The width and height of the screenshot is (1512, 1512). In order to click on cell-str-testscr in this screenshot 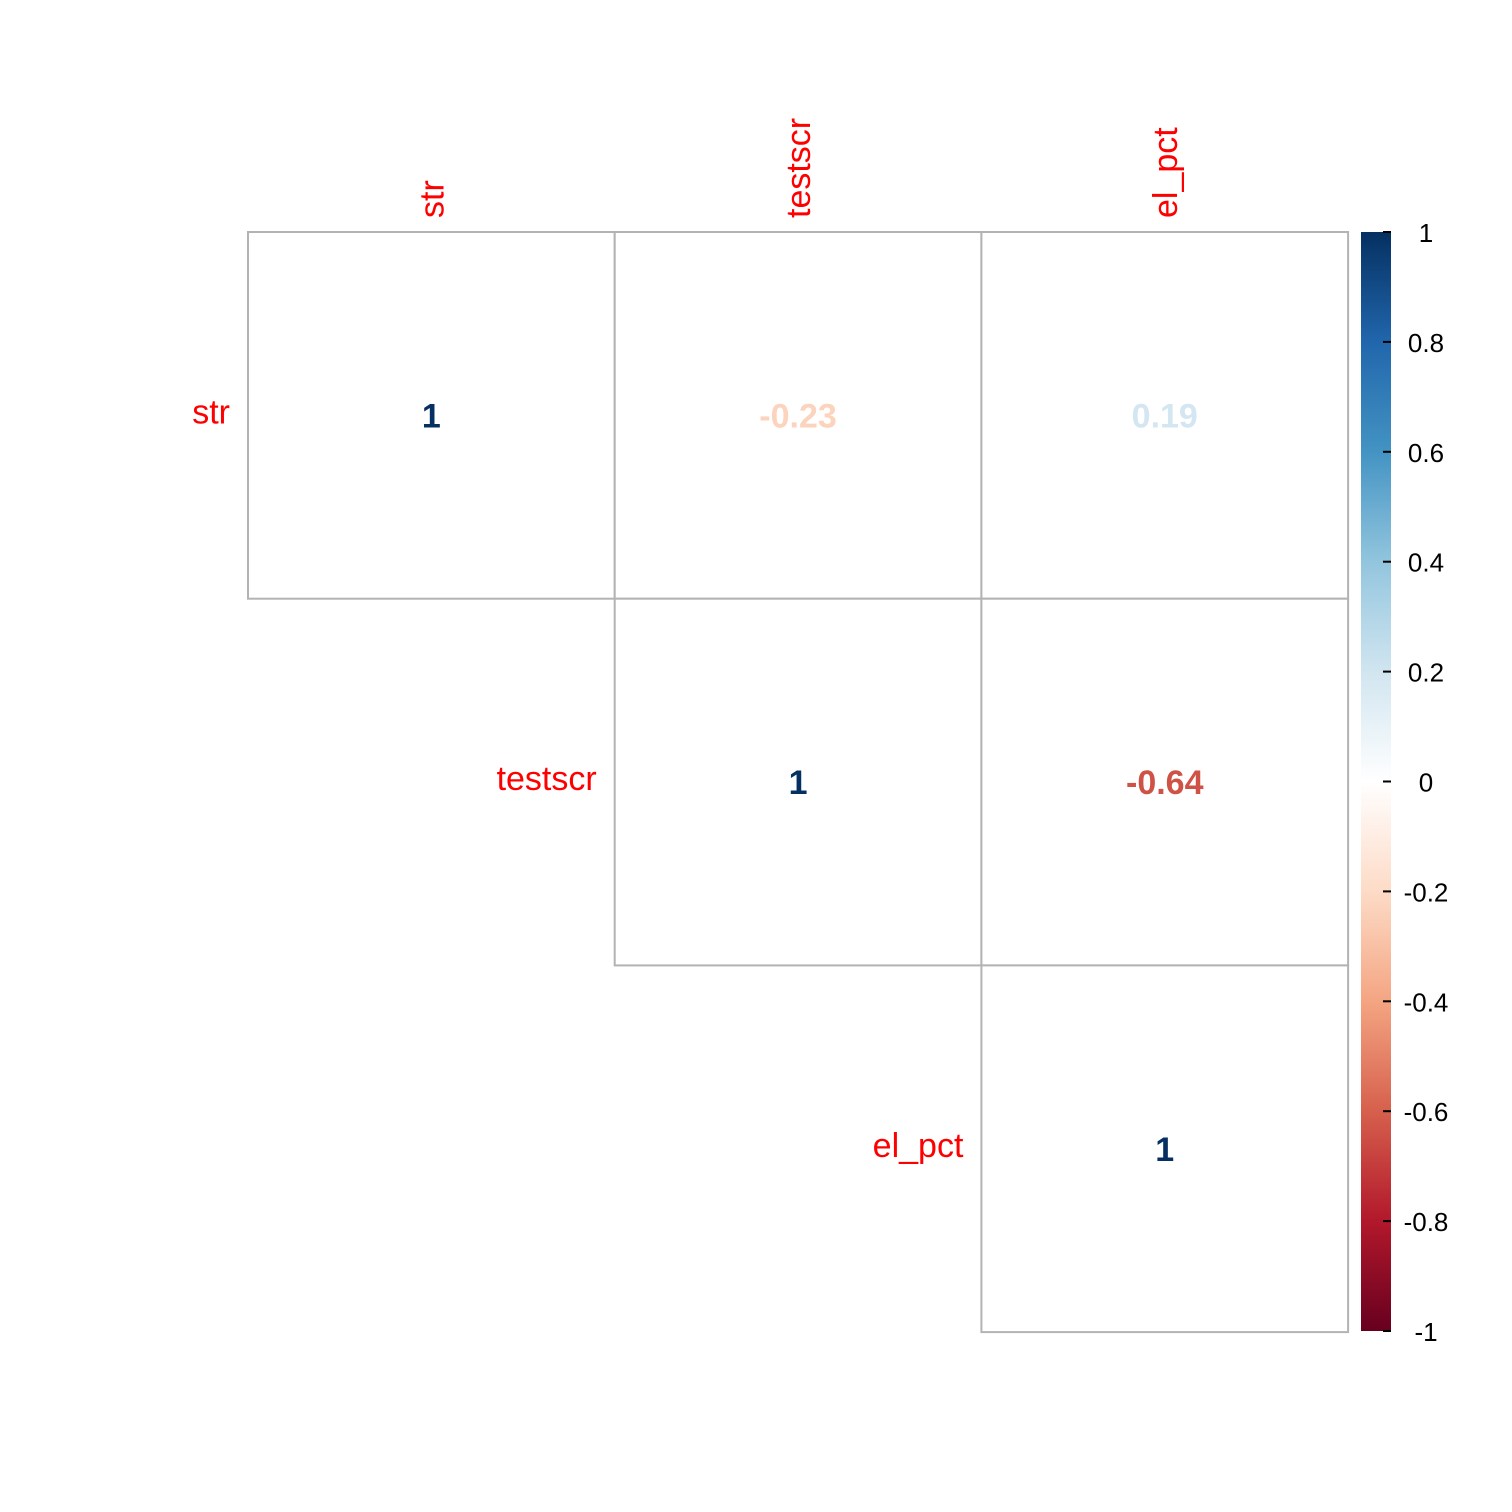, I will do `click(798, 415)`.